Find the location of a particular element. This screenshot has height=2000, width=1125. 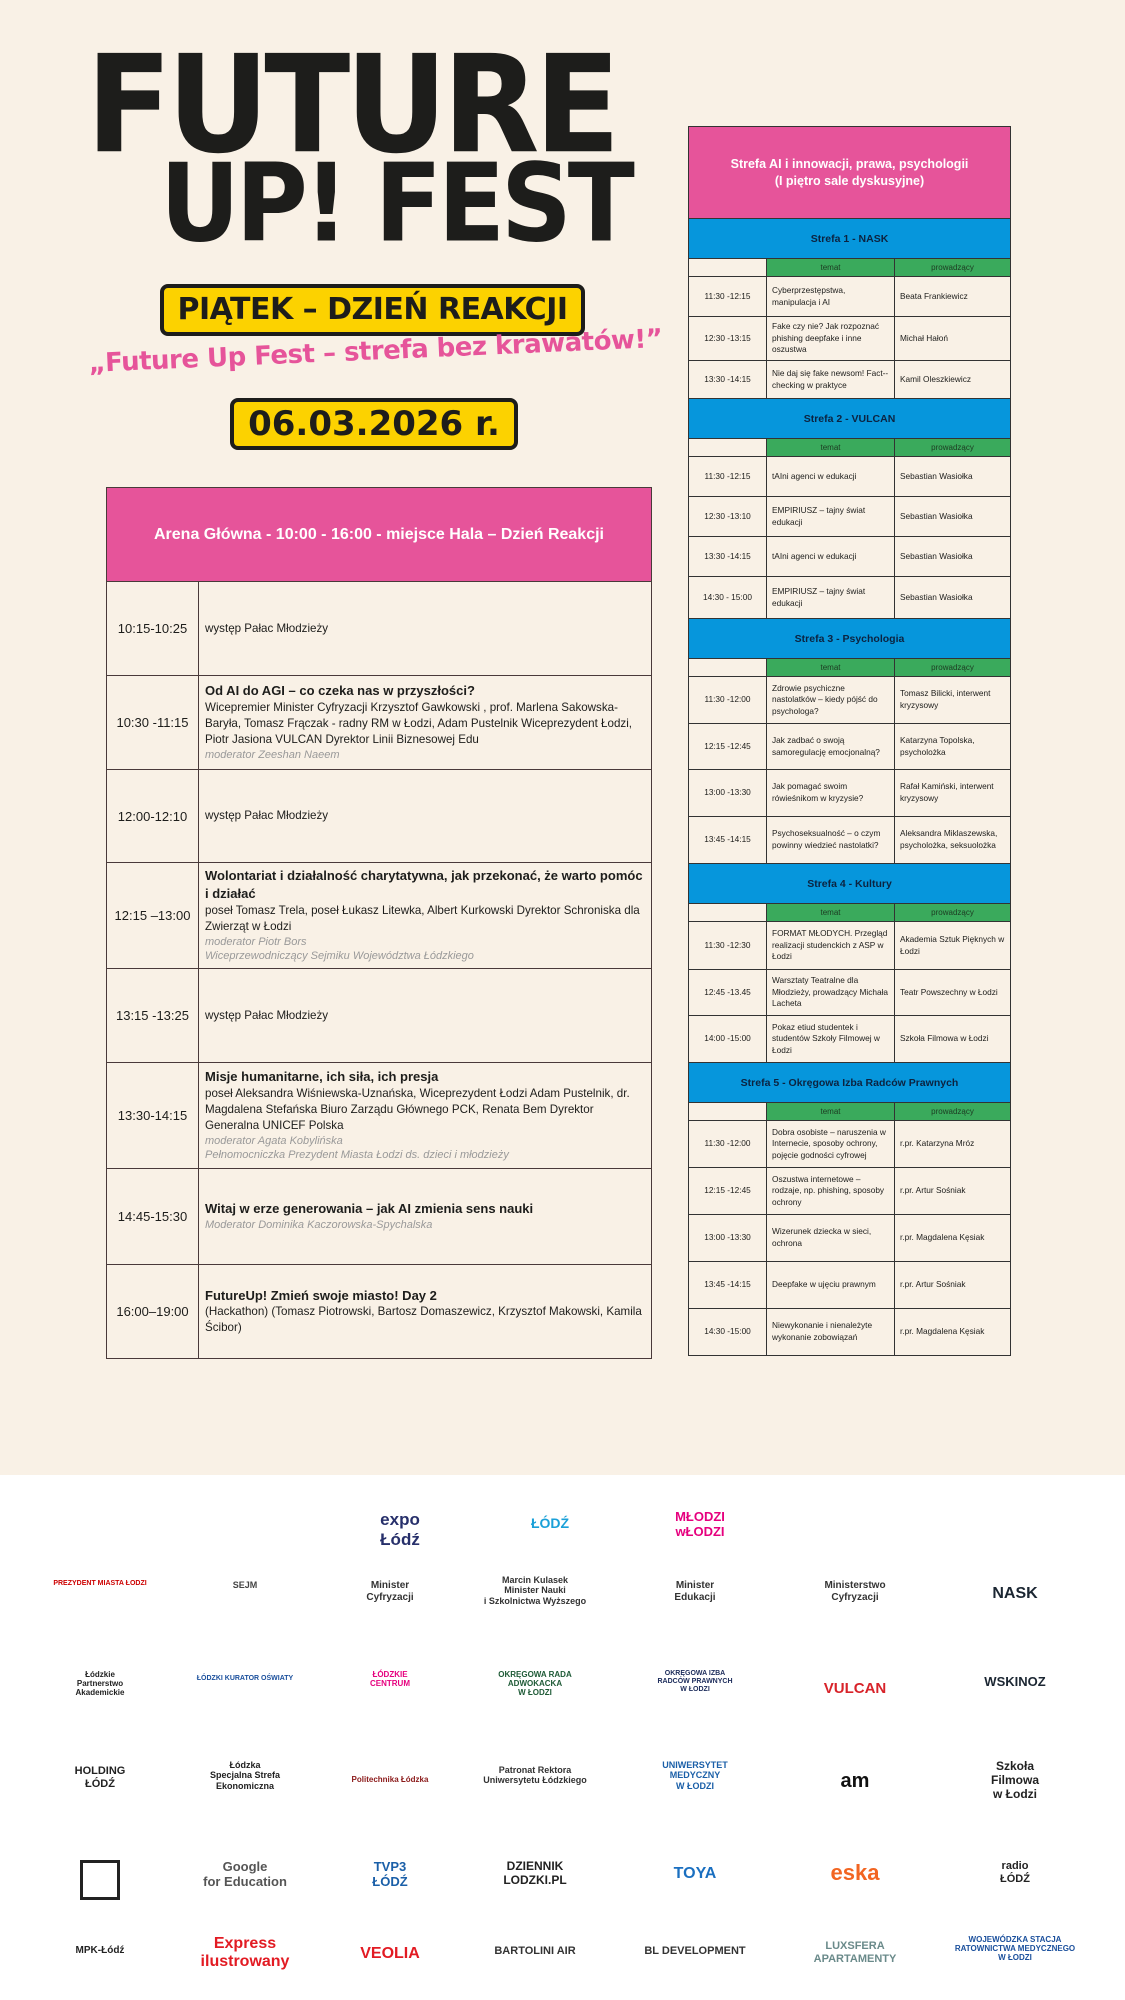

partner-logo: PREZYDENT MIASTA ŁODZI is located at coordinates (100, 1583).